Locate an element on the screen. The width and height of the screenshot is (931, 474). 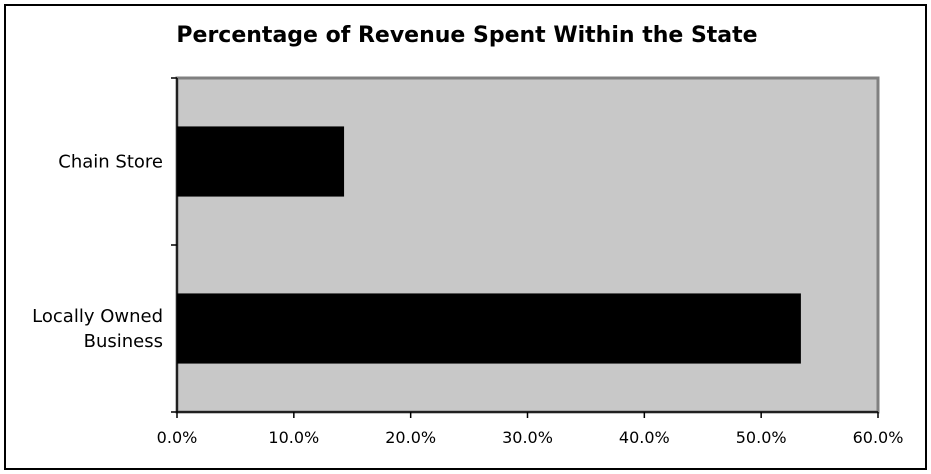
x-tick-label: 50.0% is located at coordinates (761, 437).